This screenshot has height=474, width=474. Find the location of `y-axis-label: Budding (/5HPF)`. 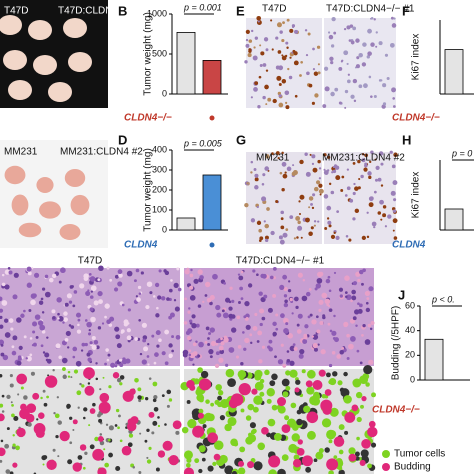

y-axis-label: Budding (/5HPF) is located at coordinates (396, 343).